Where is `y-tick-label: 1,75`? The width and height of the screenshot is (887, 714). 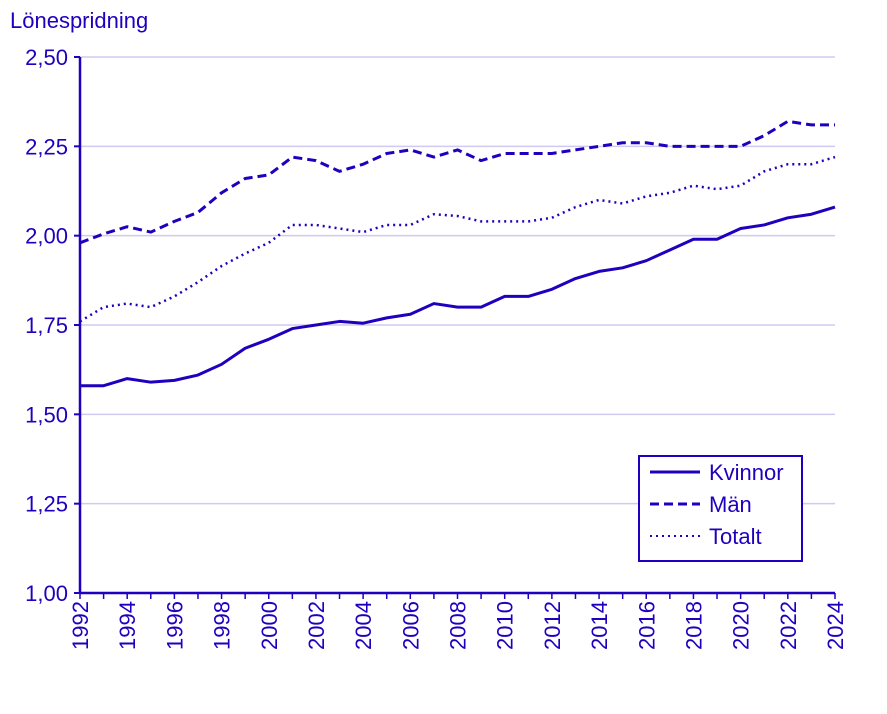
y-tick-label: 1,75 is located at coordinates (46, 325).